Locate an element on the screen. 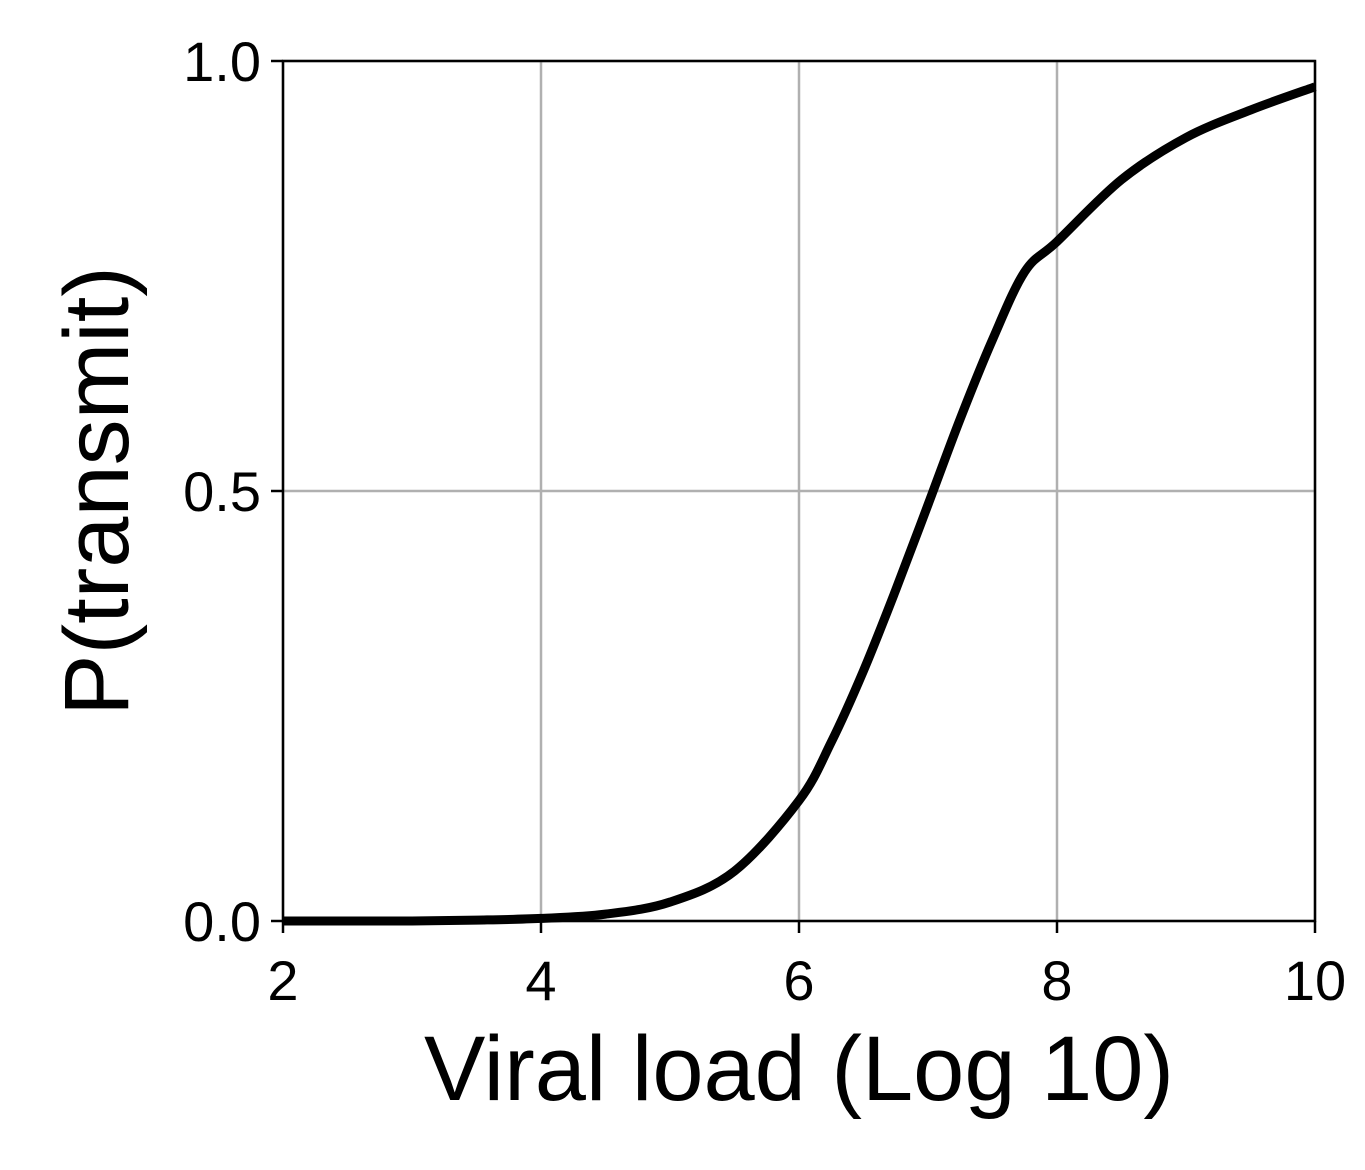 The image size is (1365, 1170). y-tick-label: 0.5 is located at coordinates (222, 491).